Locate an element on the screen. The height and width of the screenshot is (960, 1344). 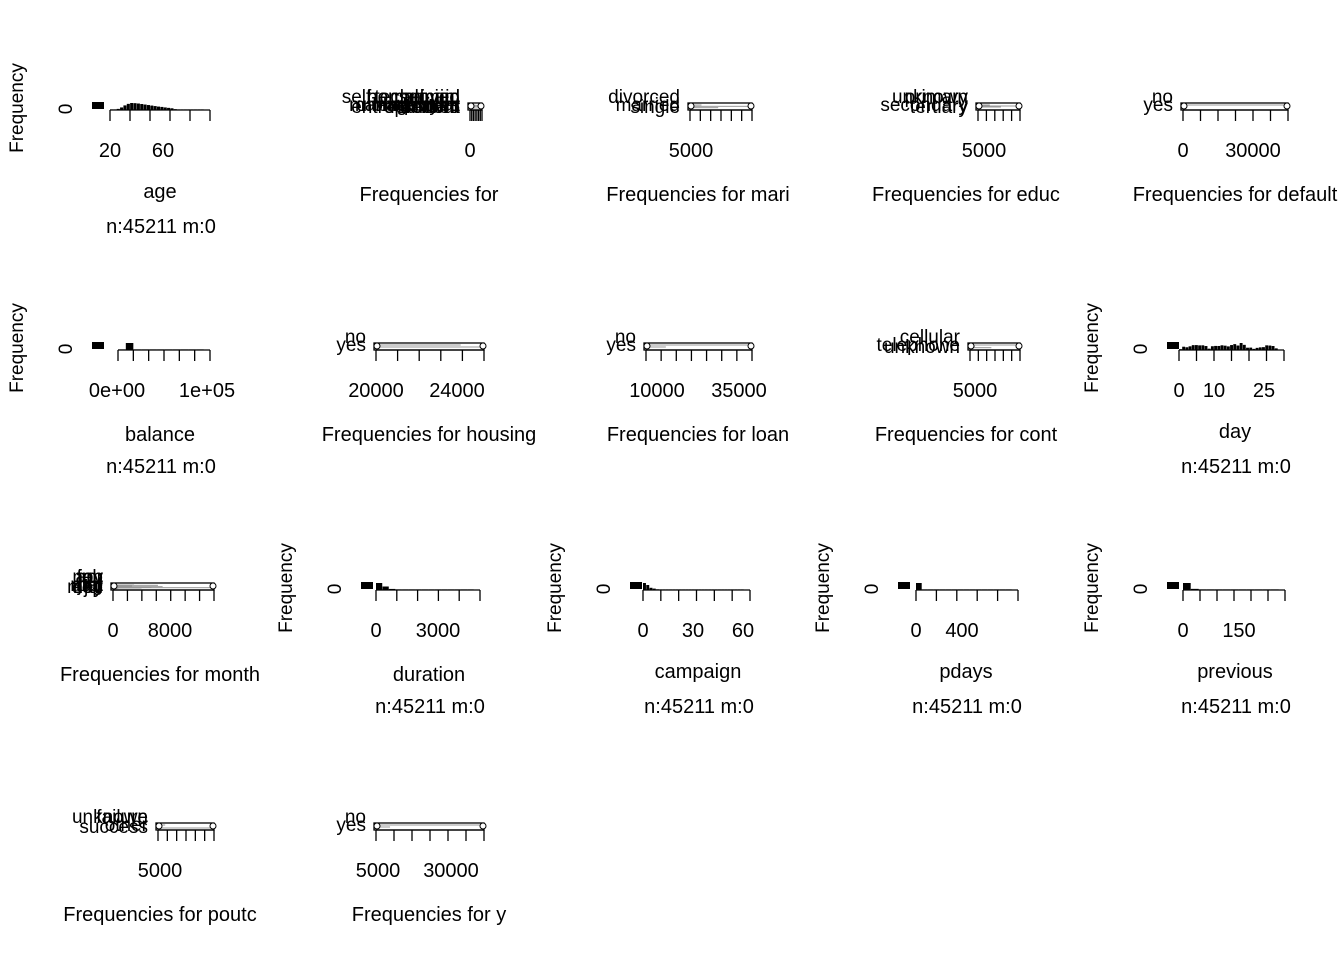
hist-block is located at coordinates (636, 585).